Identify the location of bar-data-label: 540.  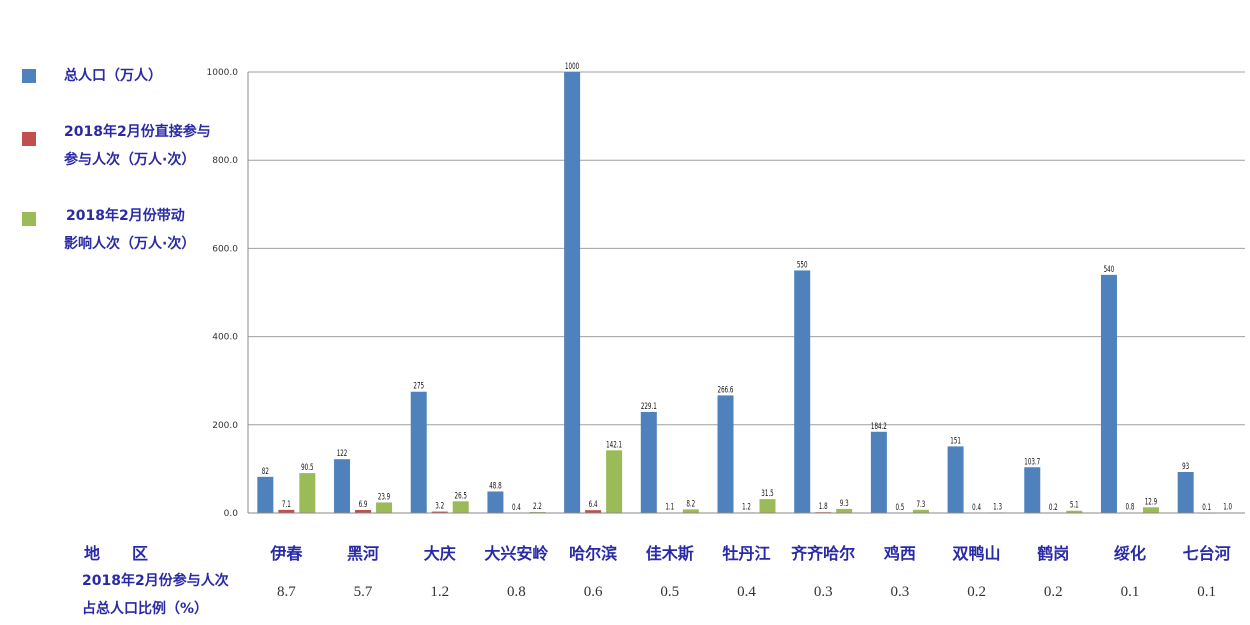
(1109, 268).